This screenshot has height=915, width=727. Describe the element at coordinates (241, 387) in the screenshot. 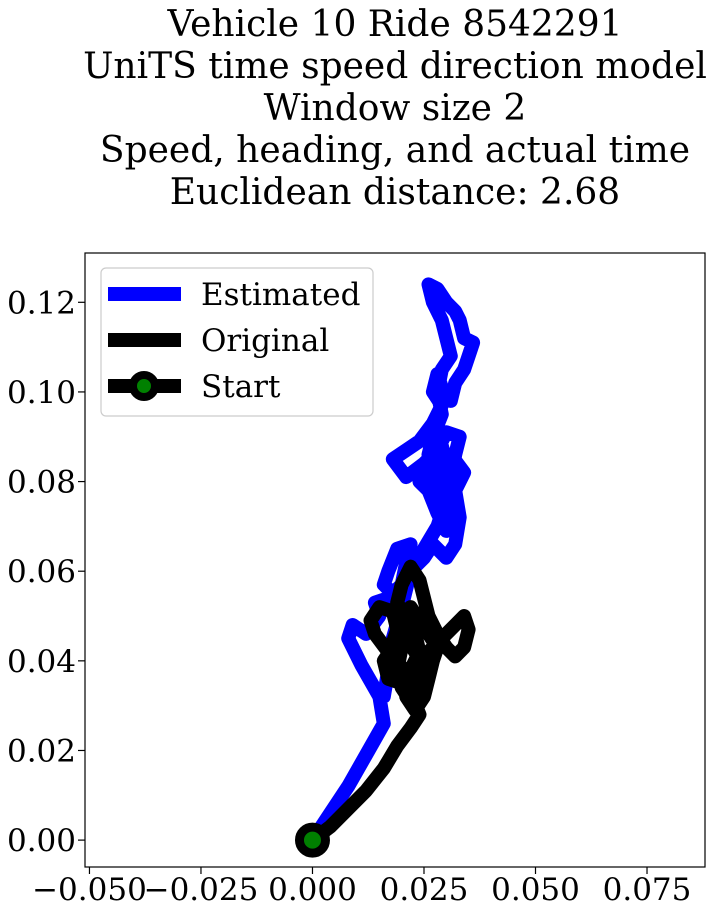

I see `legend-label: Start` at that location.